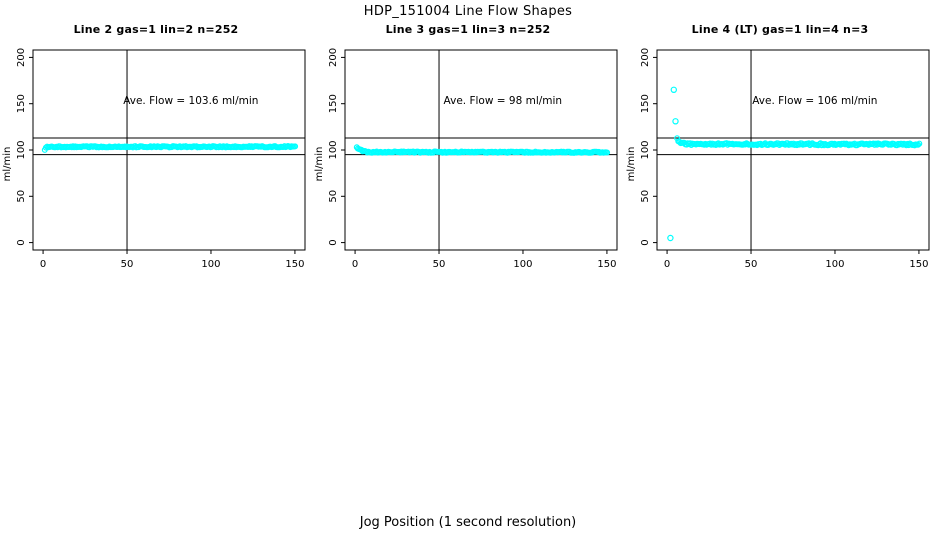  I want to click on ave-flow-annotation: Ave. Flow = 106 ml/min, so click(814, 101).